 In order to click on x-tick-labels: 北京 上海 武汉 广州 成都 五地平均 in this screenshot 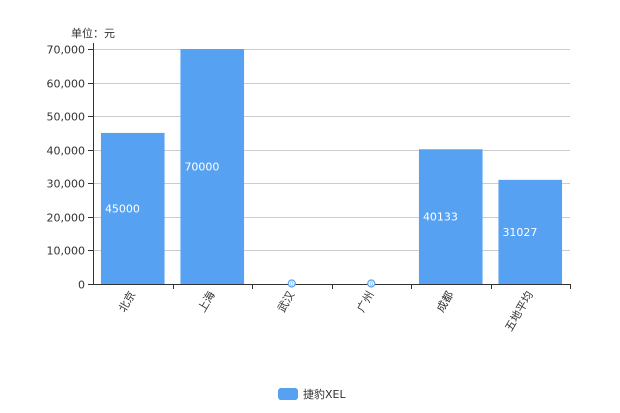, I will do `click(325, 311)`.